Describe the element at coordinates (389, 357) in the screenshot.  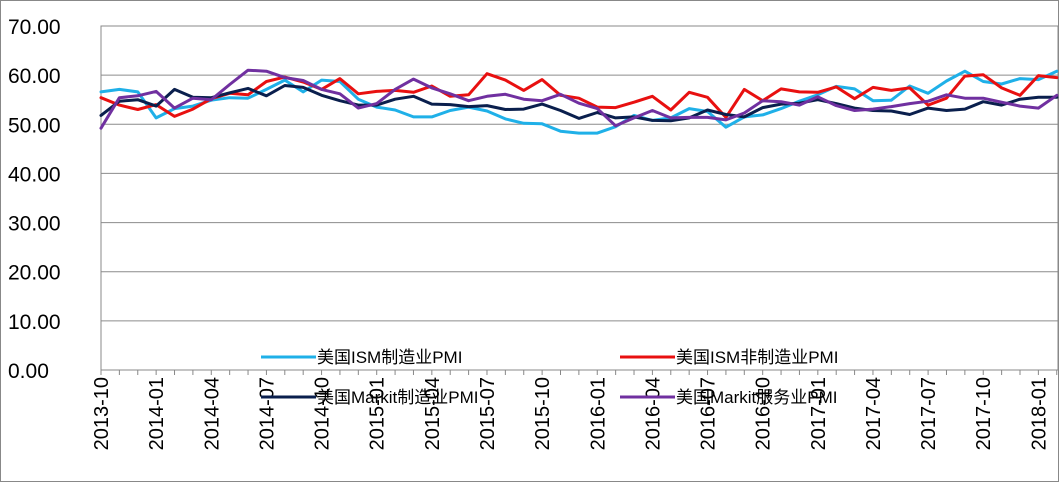
I see `legend-label: 美国ISM制造业PMI` at that location.